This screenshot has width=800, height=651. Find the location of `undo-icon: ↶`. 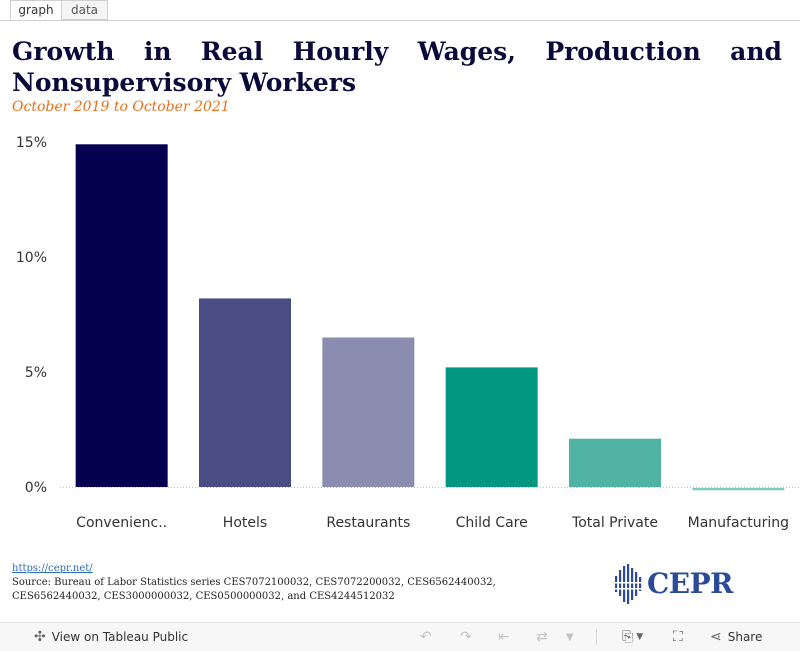

undo-icon: ↶ is located at coordinates (426, 637).